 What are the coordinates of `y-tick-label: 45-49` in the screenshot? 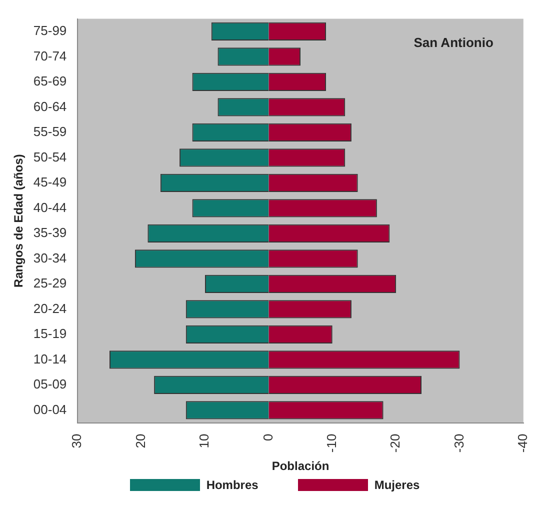 It's located at (50, 182).